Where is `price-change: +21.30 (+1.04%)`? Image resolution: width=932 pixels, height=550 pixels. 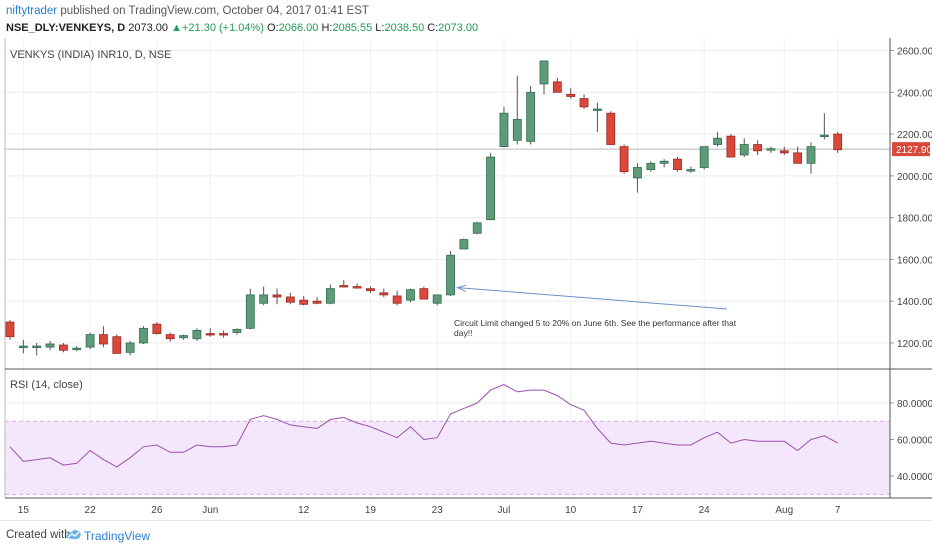 price-change: +21.30 (+1.04%) is located at coordinates (222, 28).